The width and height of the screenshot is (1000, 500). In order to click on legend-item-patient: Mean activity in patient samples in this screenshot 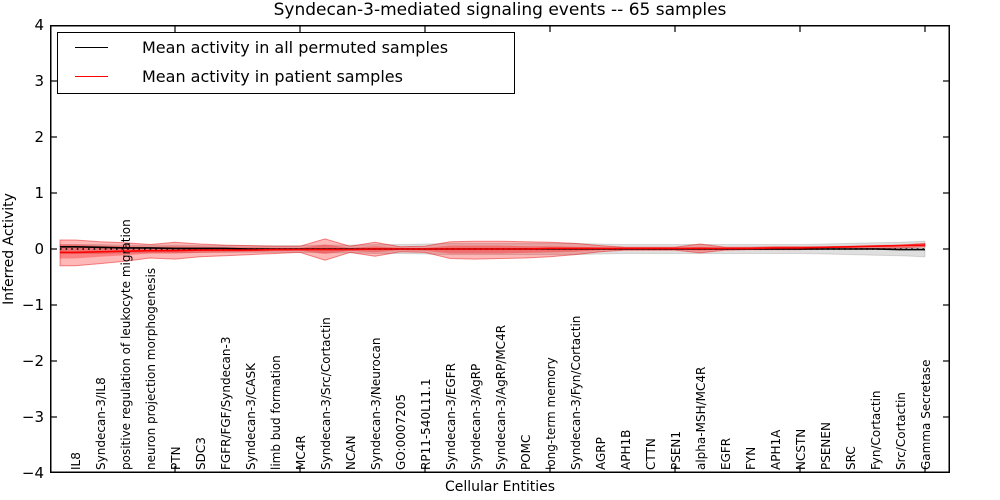, I will do `click(286, 76)`.